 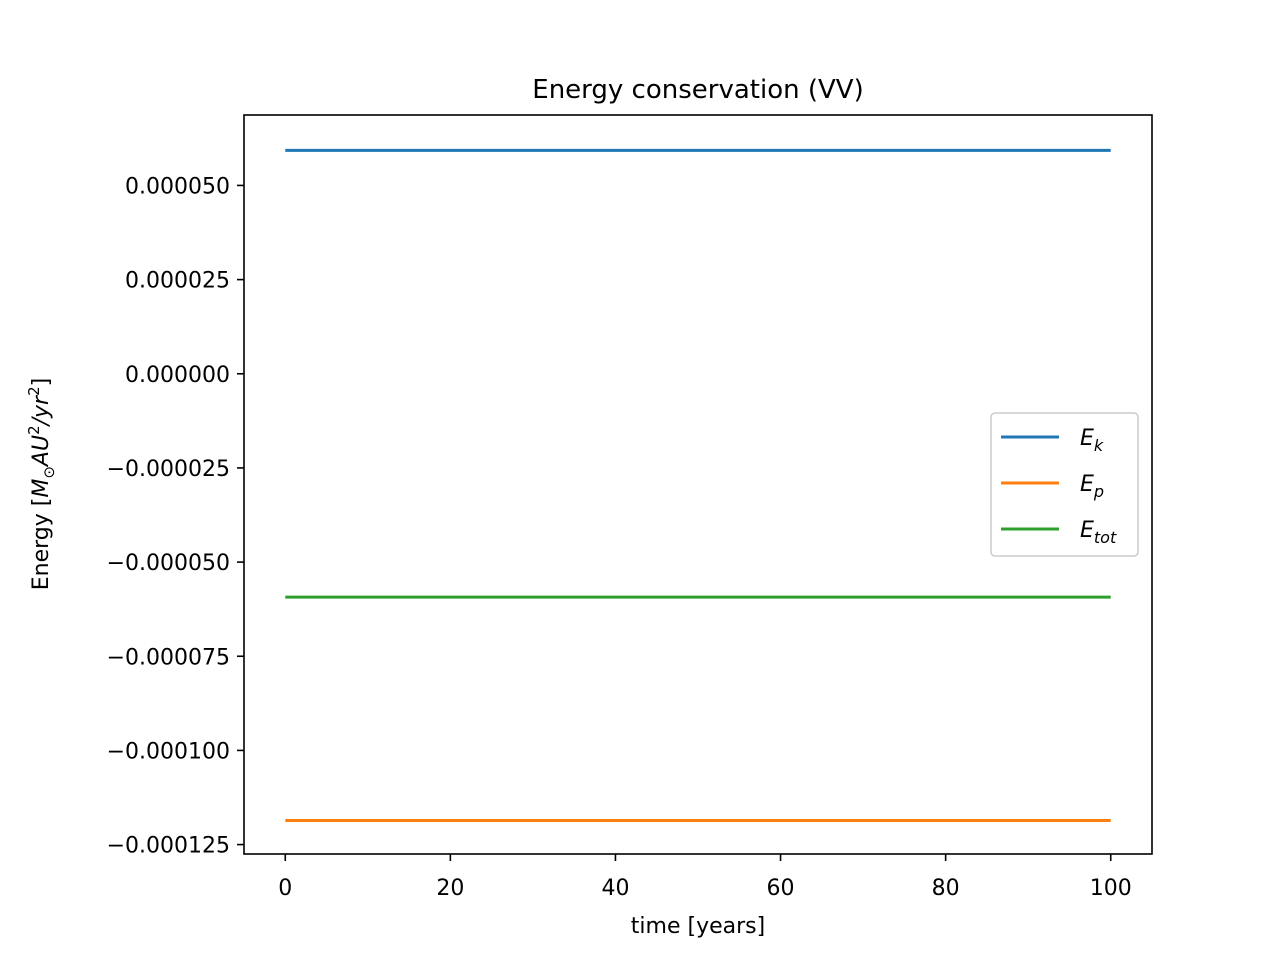 I want to click on y-tick-label: −0.000125, so click(x=168, y=846).